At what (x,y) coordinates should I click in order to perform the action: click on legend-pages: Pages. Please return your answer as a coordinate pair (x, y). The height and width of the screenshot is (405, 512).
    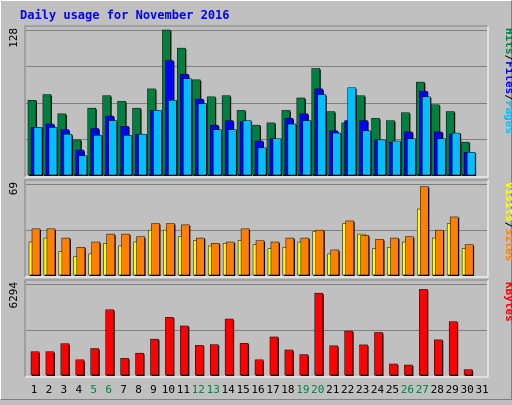
    Looking at the image, I should click on (507, 117).